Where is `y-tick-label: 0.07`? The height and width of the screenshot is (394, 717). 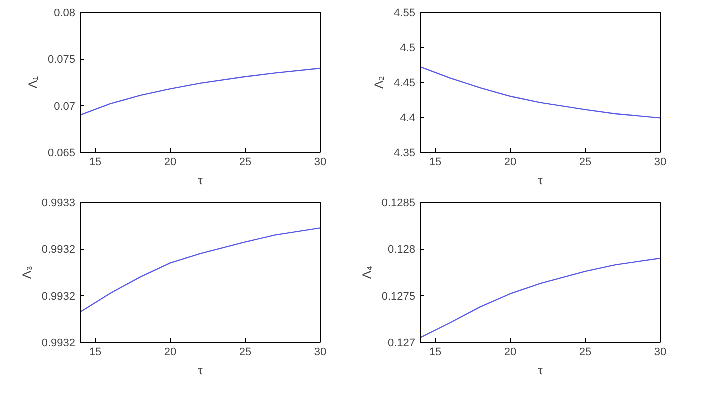 y-tick-label: 0.07 is located at coordinates (65, 106).